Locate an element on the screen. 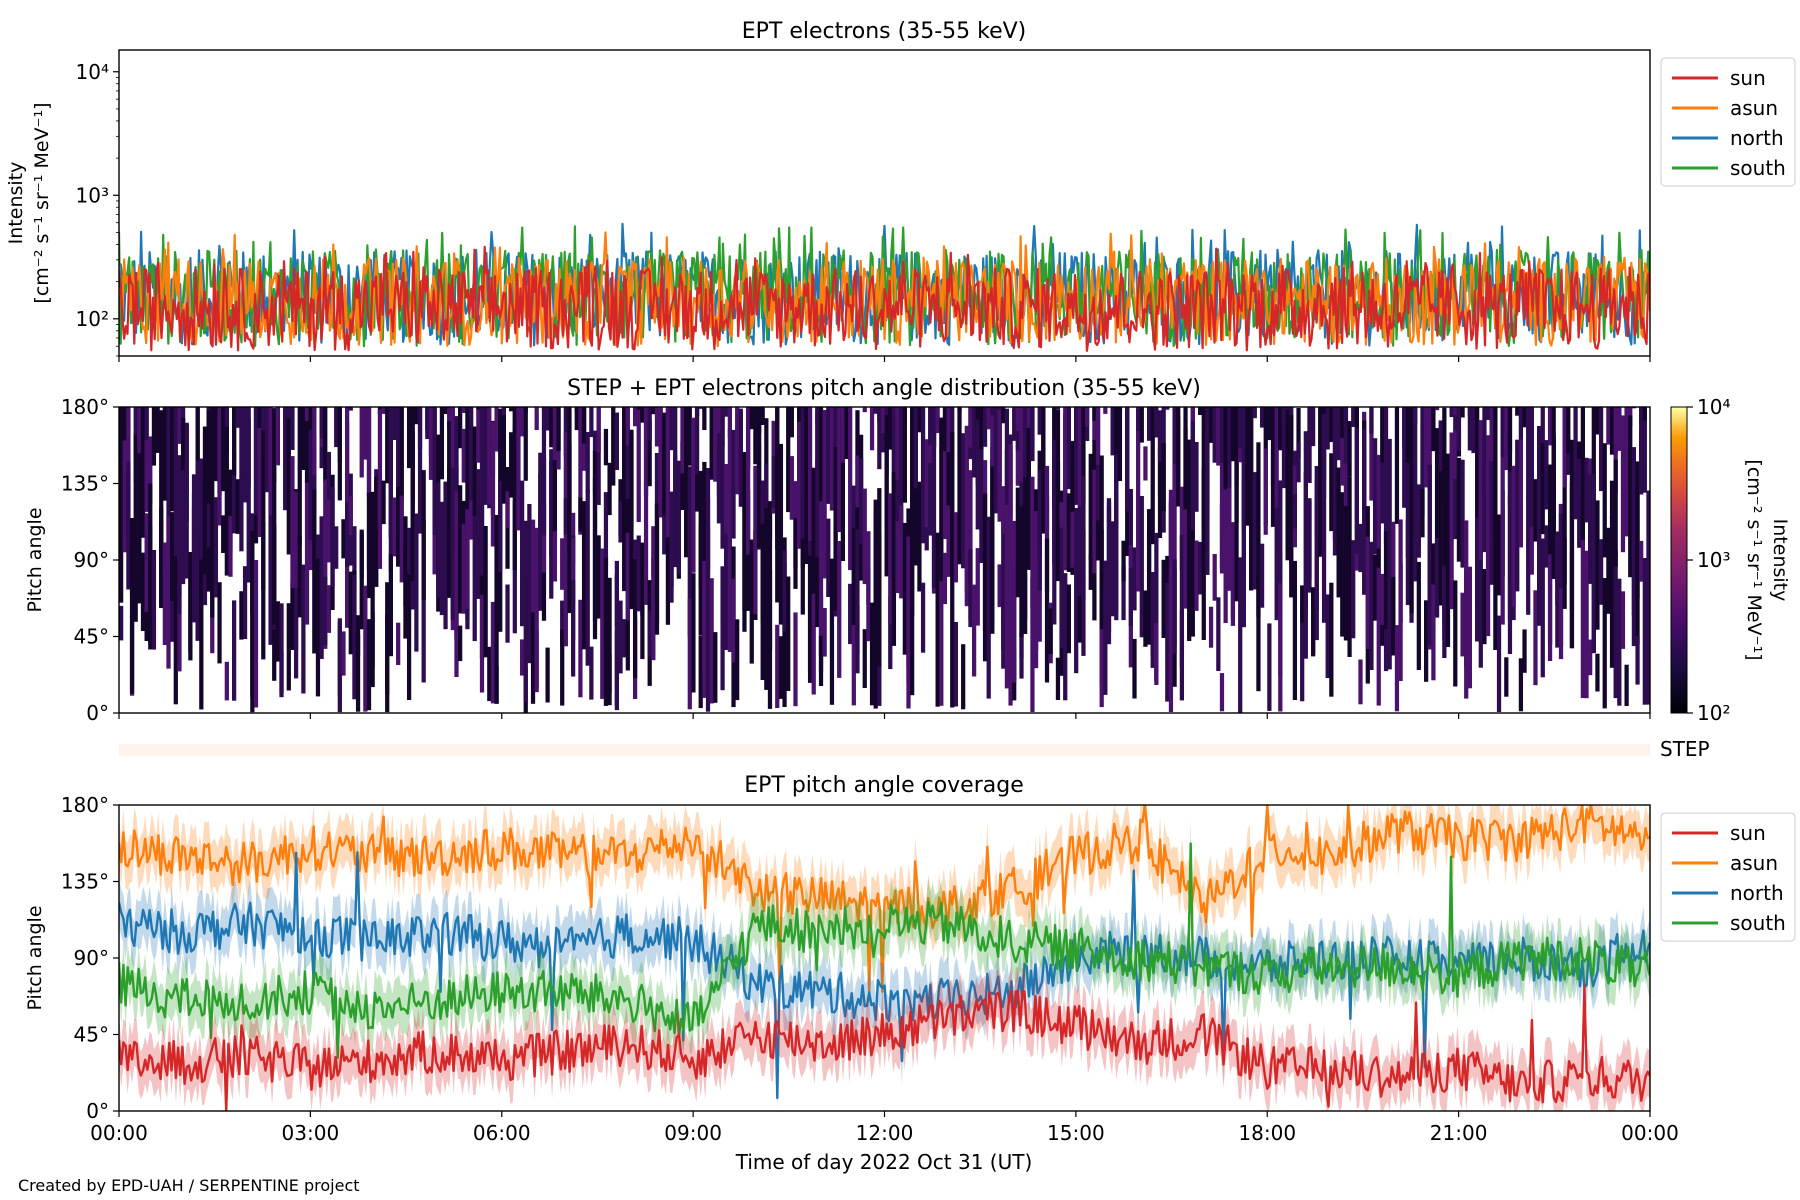 This screenshot has height=1200, width=1800. panel2-ytick-label: 180° is located at coordinates (85, 407).